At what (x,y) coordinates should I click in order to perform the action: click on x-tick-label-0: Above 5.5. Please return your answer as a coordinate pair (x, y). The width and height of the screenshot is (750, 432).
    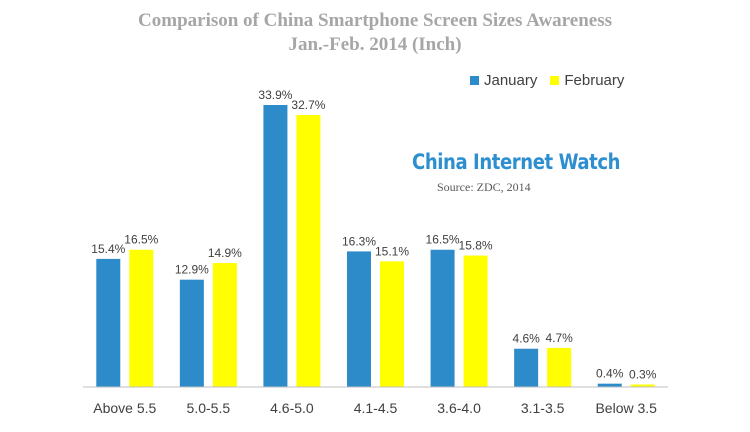
    Looking at the image, I should click on (124, 408).